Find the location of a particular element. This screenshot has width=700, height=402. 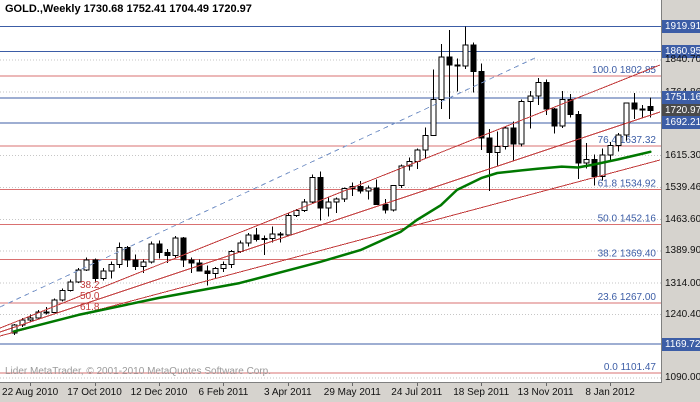

x-axis-label: 29 May 2011 is located at coordinates (352, 392).